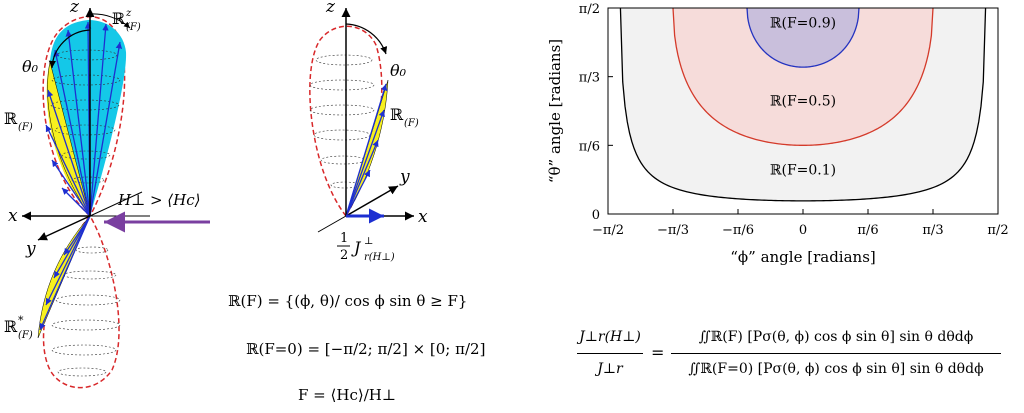  Describe the element at coordinates (65, 273) in the screenshot. I see `lower-vectors` at that location.